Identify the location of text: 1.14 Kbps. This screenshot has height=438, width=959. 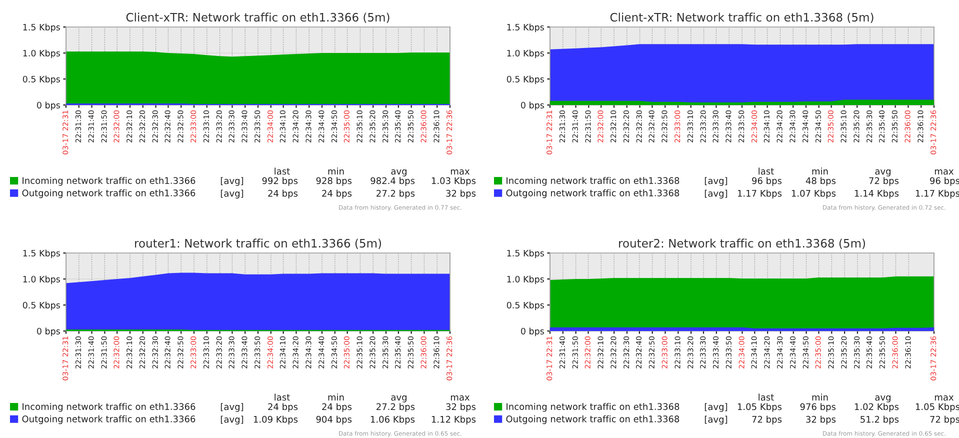
(876, 194).